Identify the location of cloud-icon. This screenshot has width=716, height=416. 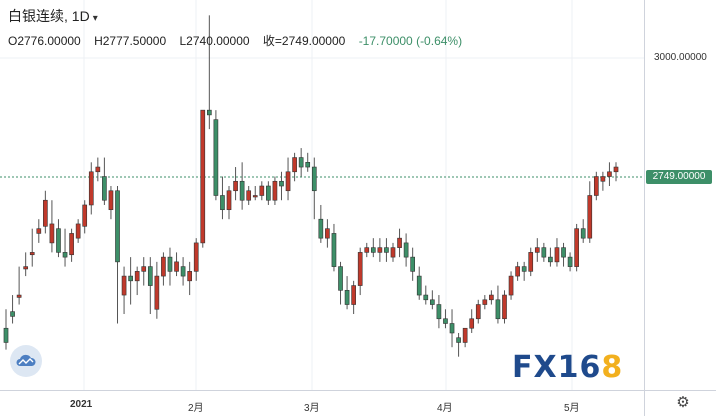
(26, 361).